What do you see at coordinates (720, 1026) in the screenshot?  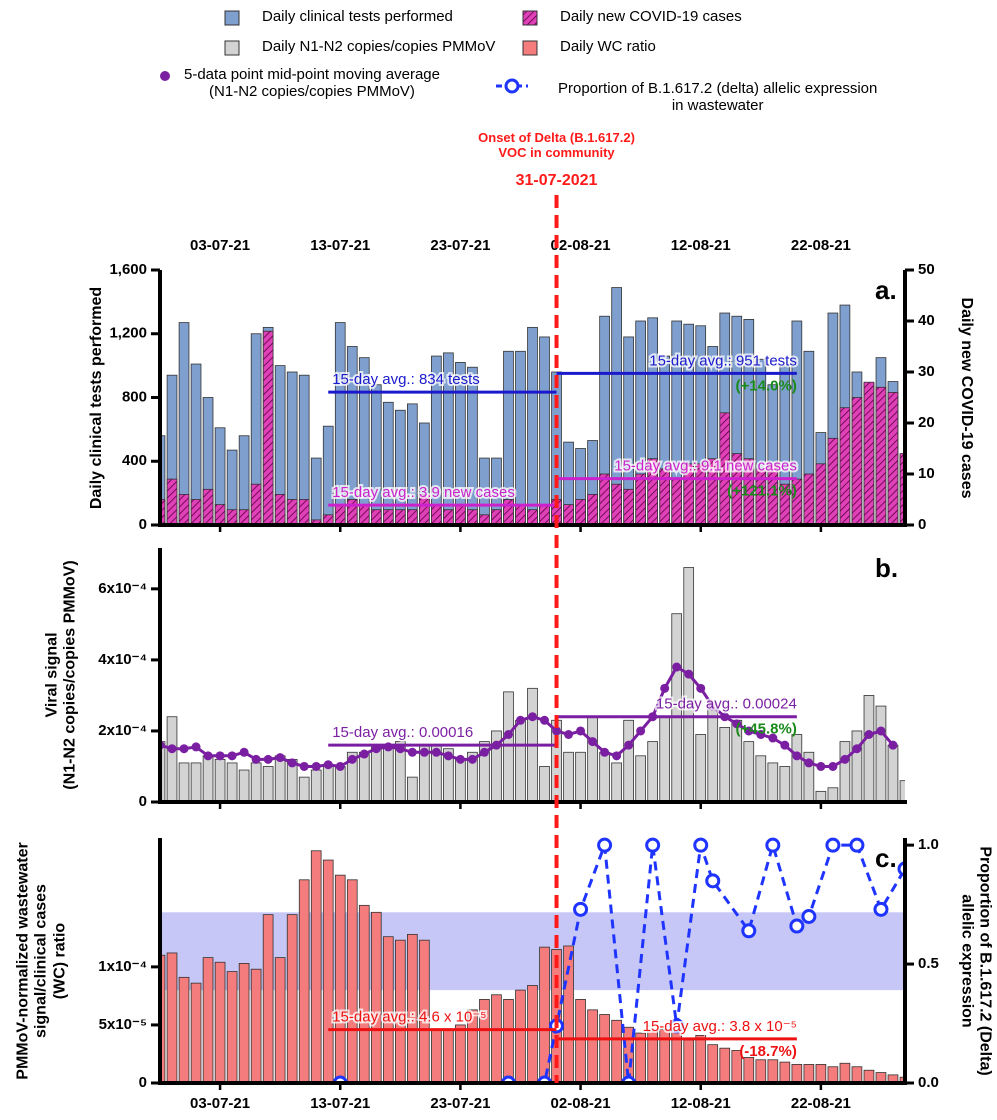 I see `average-label: 15-day avg.: 3.8 x 10⁻⁵` at bounding box center [720, 1026].